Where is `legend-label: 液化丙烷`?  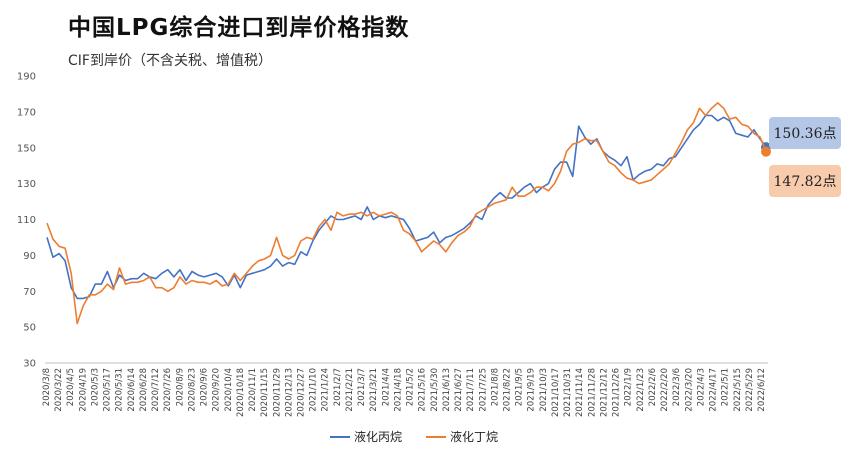
legend-label: 液化丙烷 is located at coordinates (378, 436).